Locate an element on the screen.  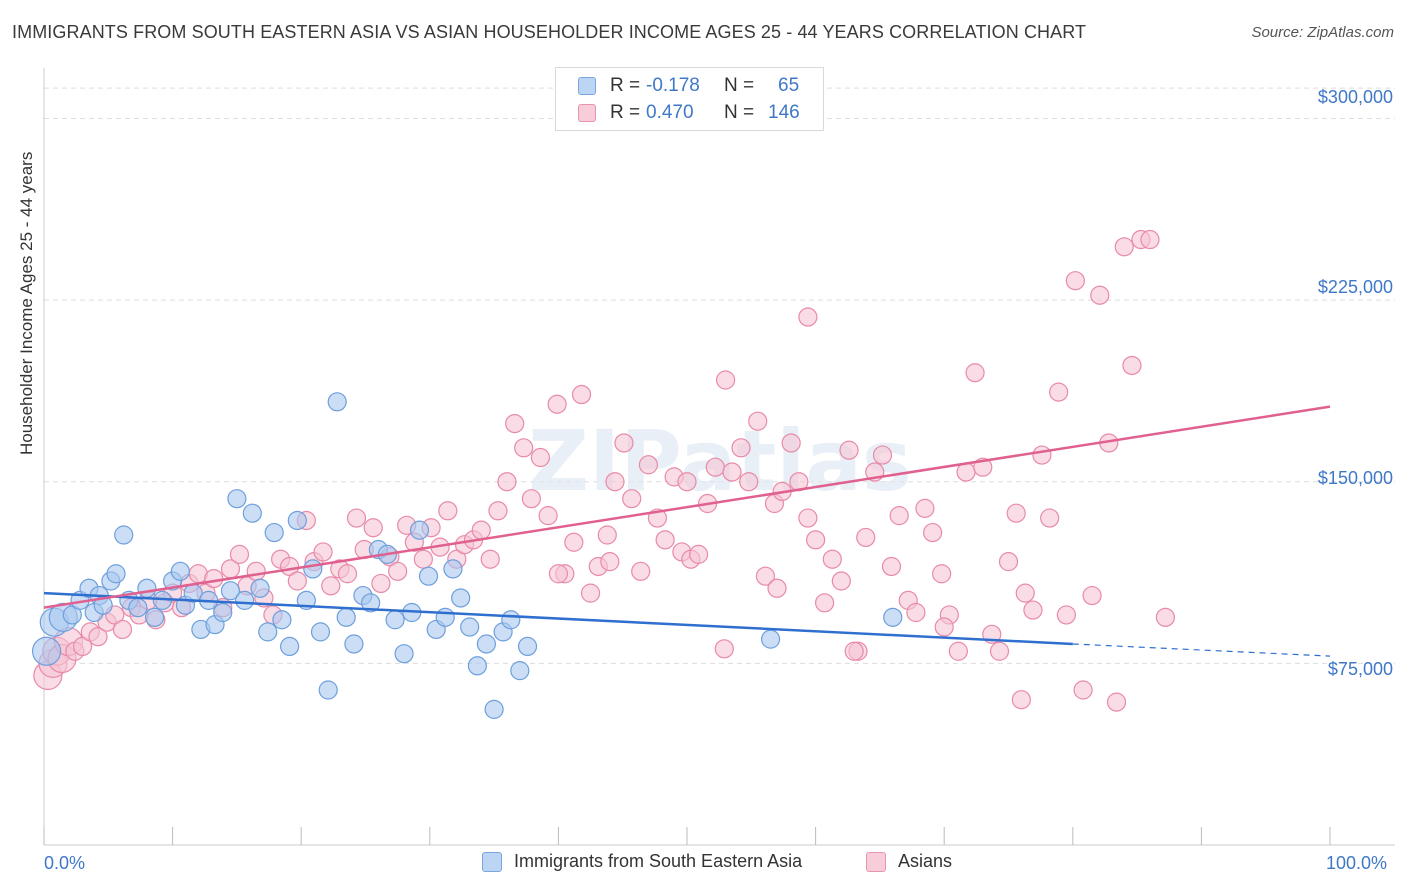
legend-item-immigrants: Immigrants from South Eastern Asia is located at coordinates (642, 861).